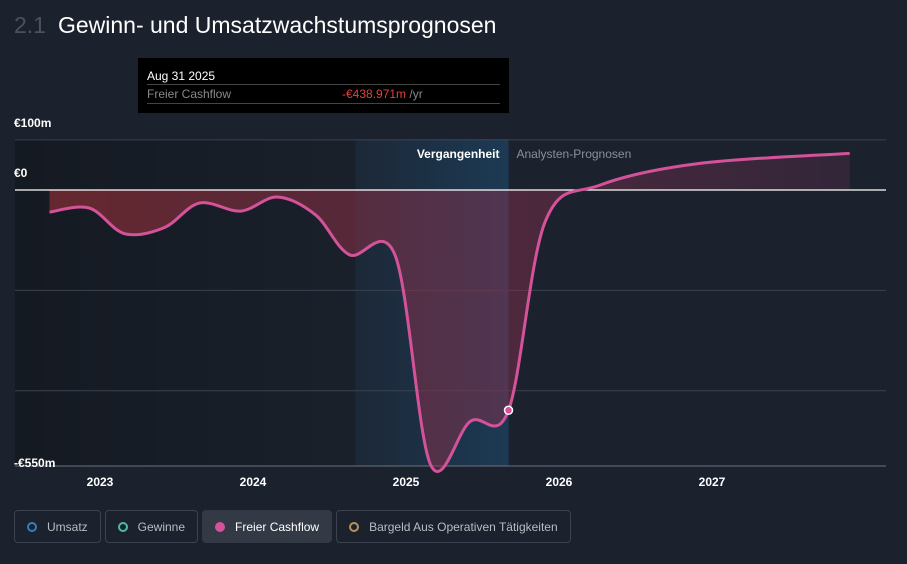  I want to click on legend-label: Bargeld Aus Operativen Tätigkeiten, so click(463, 526).